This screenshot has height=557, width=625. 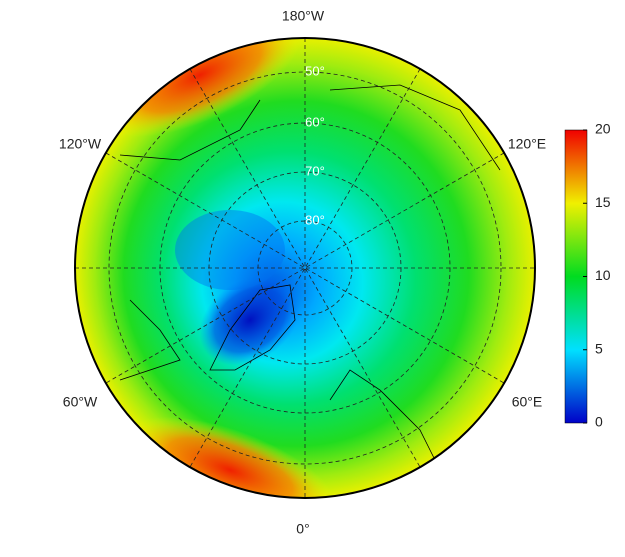 I want to click on colorbar-tick-label: 15, so click(x=603, y=202).